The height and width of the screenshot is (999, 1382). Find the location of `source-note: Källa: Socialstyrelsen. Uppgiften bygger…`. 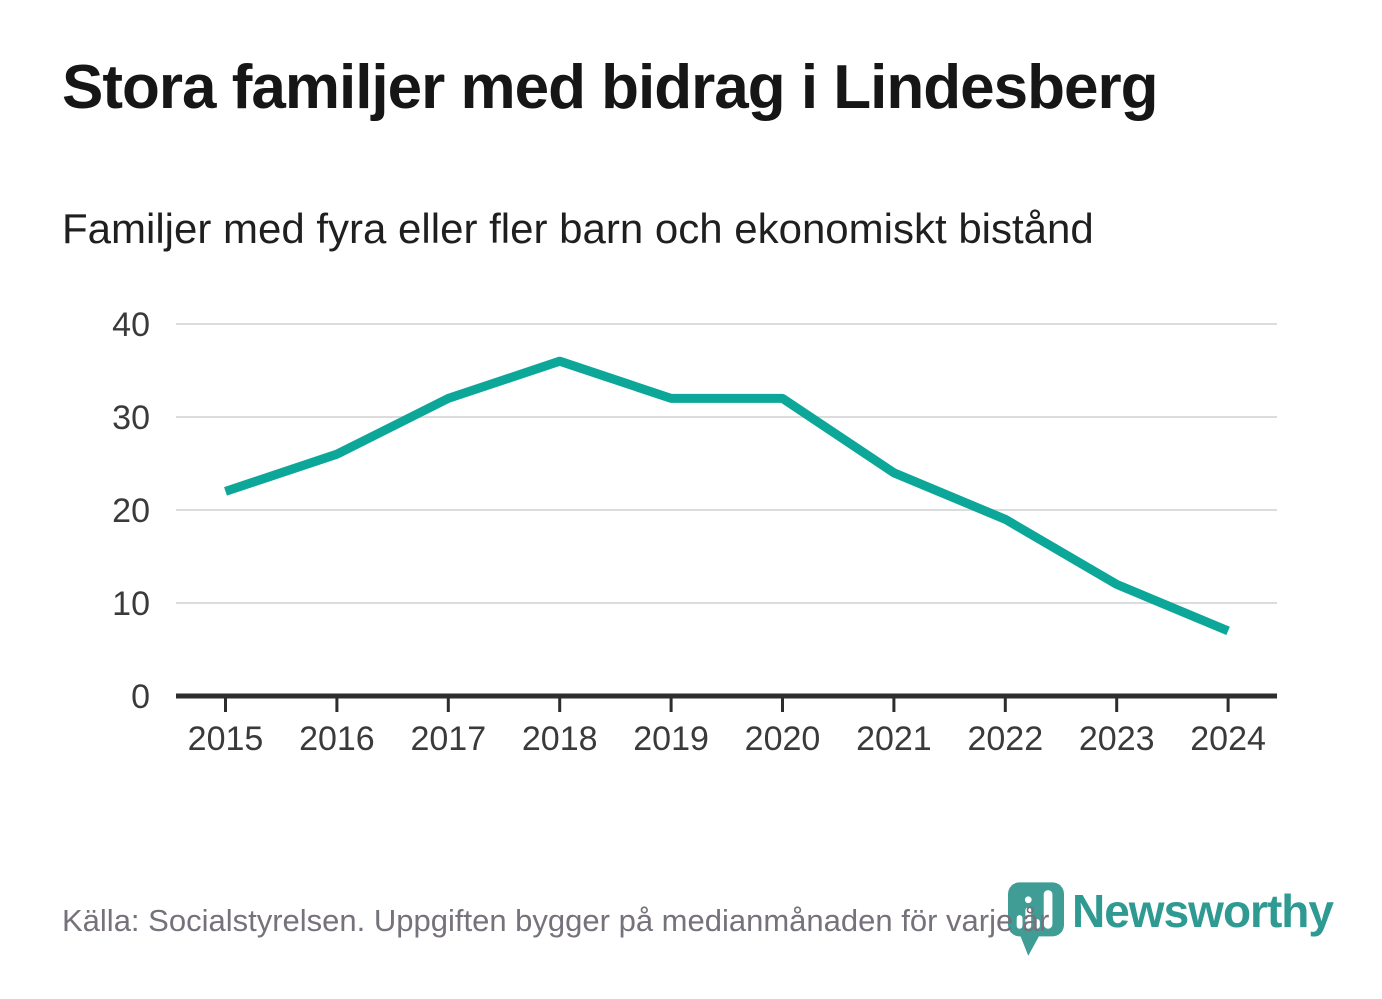

source-note: Källa: Socialstyrelsen. Uppgiften bygger… is located at coordinates (556, 920).